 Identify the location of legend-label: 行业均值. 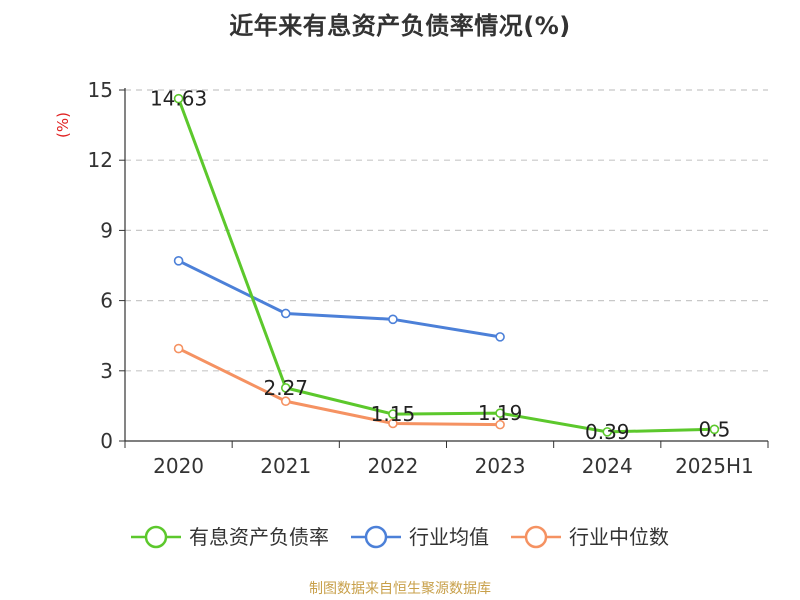
(449, 537).